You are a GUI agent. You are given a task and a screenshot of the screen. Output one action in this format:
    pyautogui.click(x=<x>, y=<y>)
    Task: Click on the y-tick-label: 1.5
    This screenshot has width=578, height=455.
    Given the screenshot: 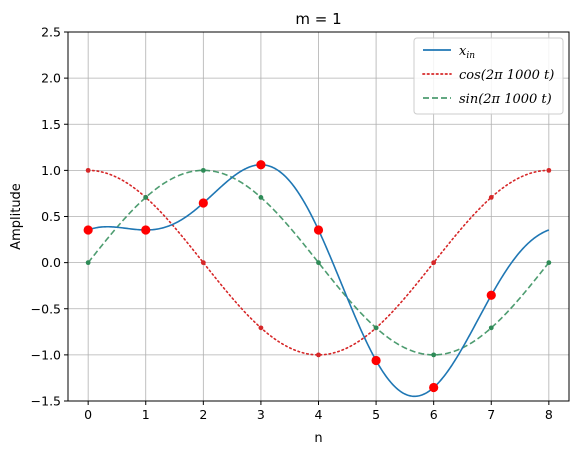 What is the action you would take?
    pyautogui.click(x=51, y=124)
    